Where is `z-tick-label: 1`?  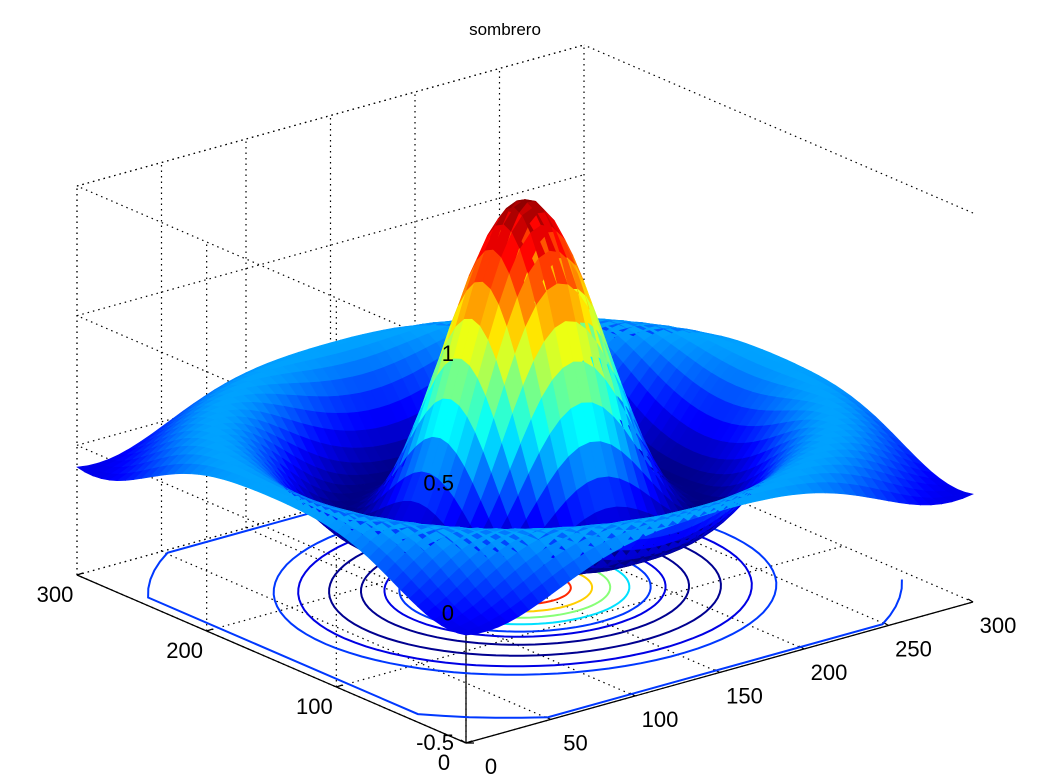 z-tick-label: 1 is located at coordinates (448, 353).